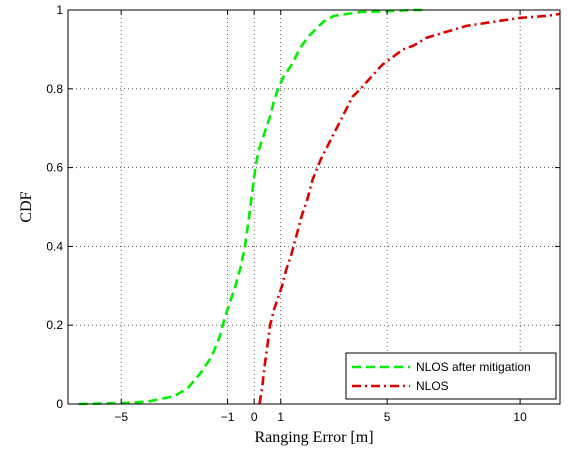 This screenshot has height=452, width=569. I want to click on legend-box, so click(451, 376).